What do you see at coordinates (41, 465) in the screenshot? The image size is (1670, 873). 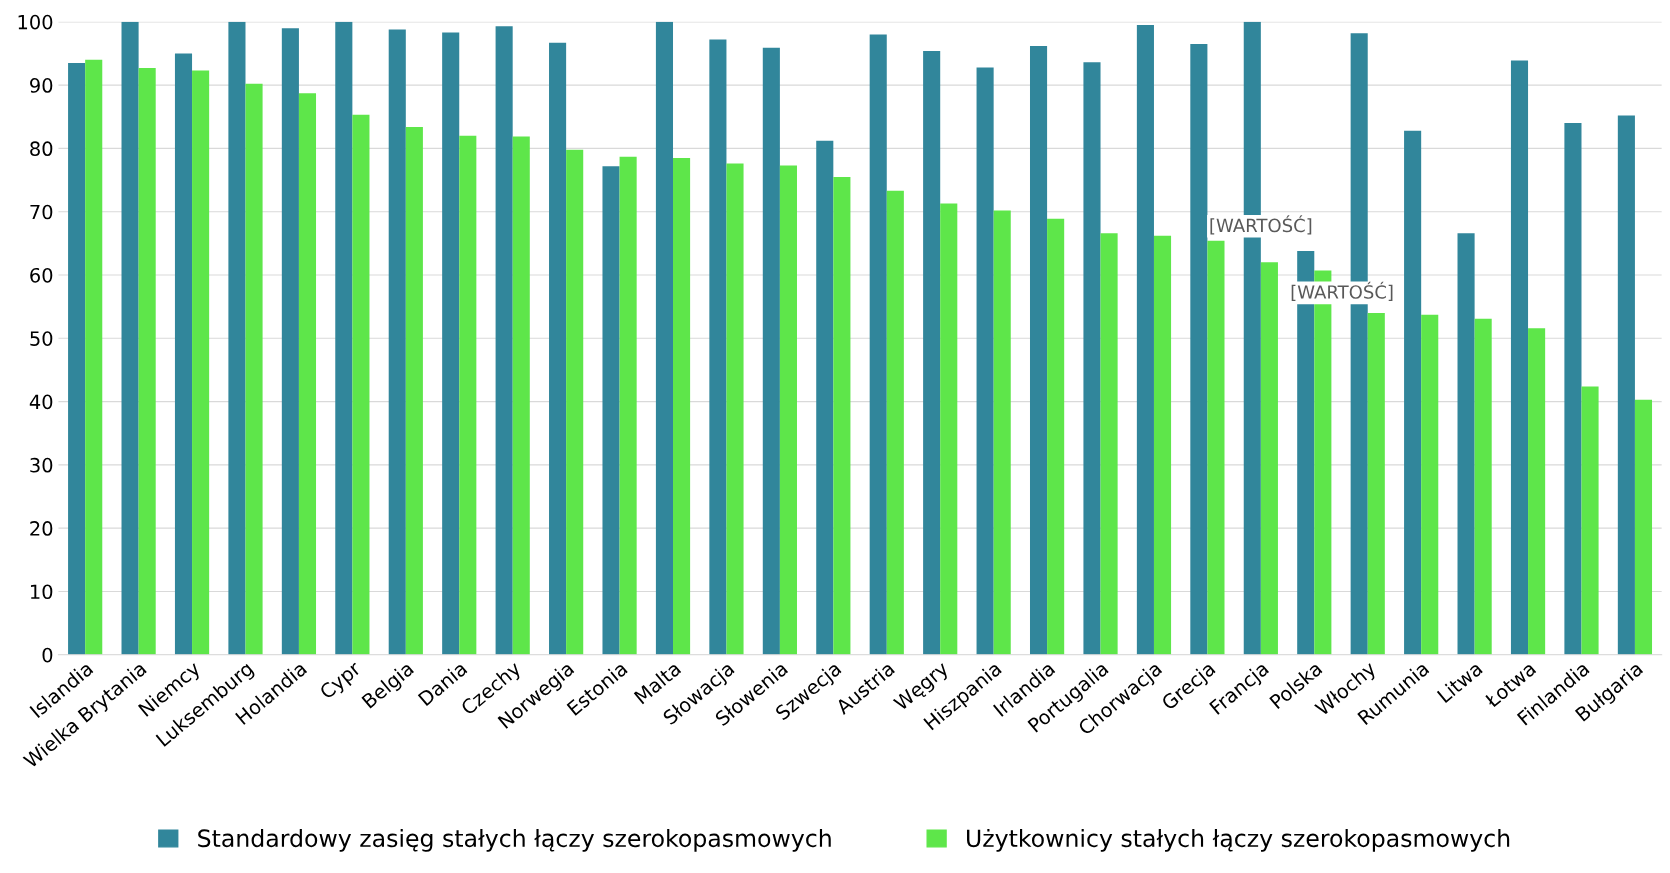 I see `y-tick-label: 30` at bounding box center [41, 465].